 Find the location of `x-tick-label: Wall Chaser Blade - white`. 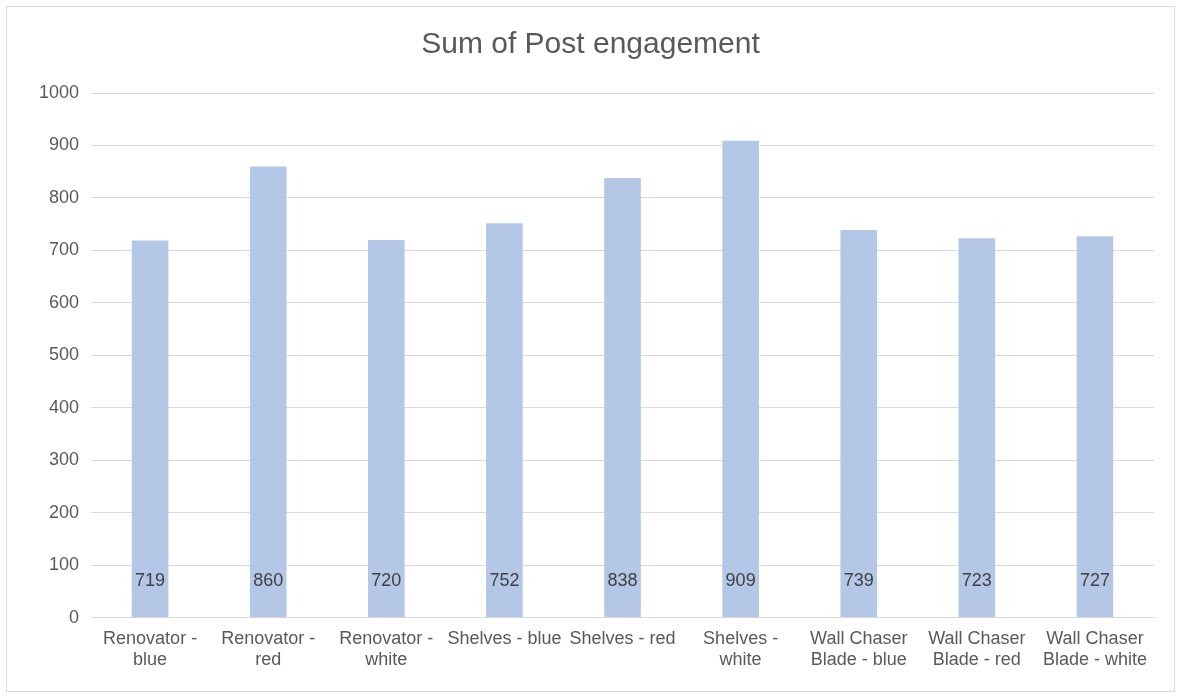

x-tick-label: Wall Chaser Blade - white is located at coordinates (1094, 648).